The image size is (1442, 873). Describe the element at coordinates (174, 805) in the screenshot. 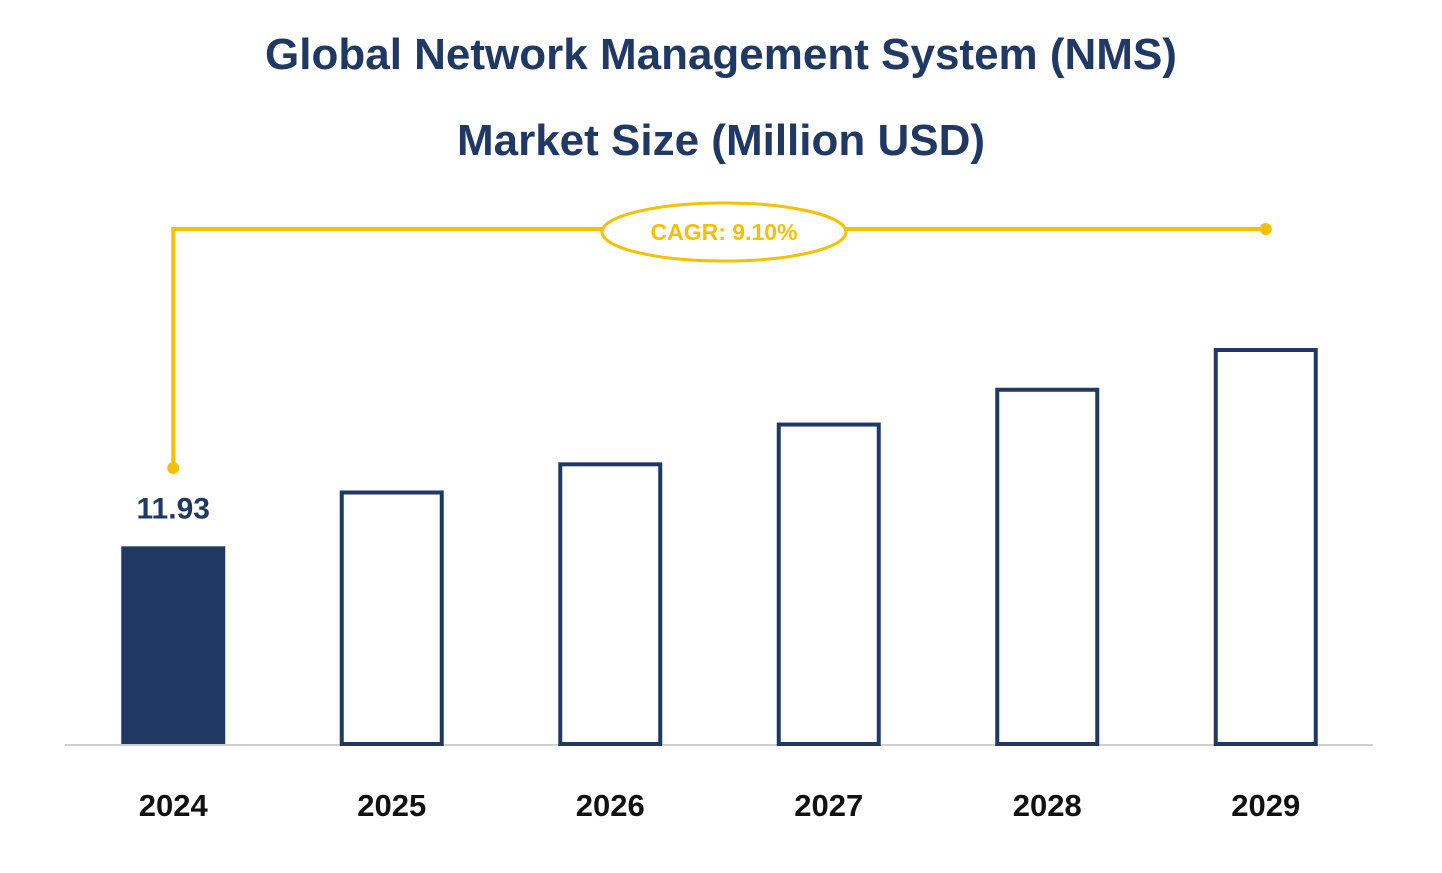

I see `x-tick-label: 2024` at that location.